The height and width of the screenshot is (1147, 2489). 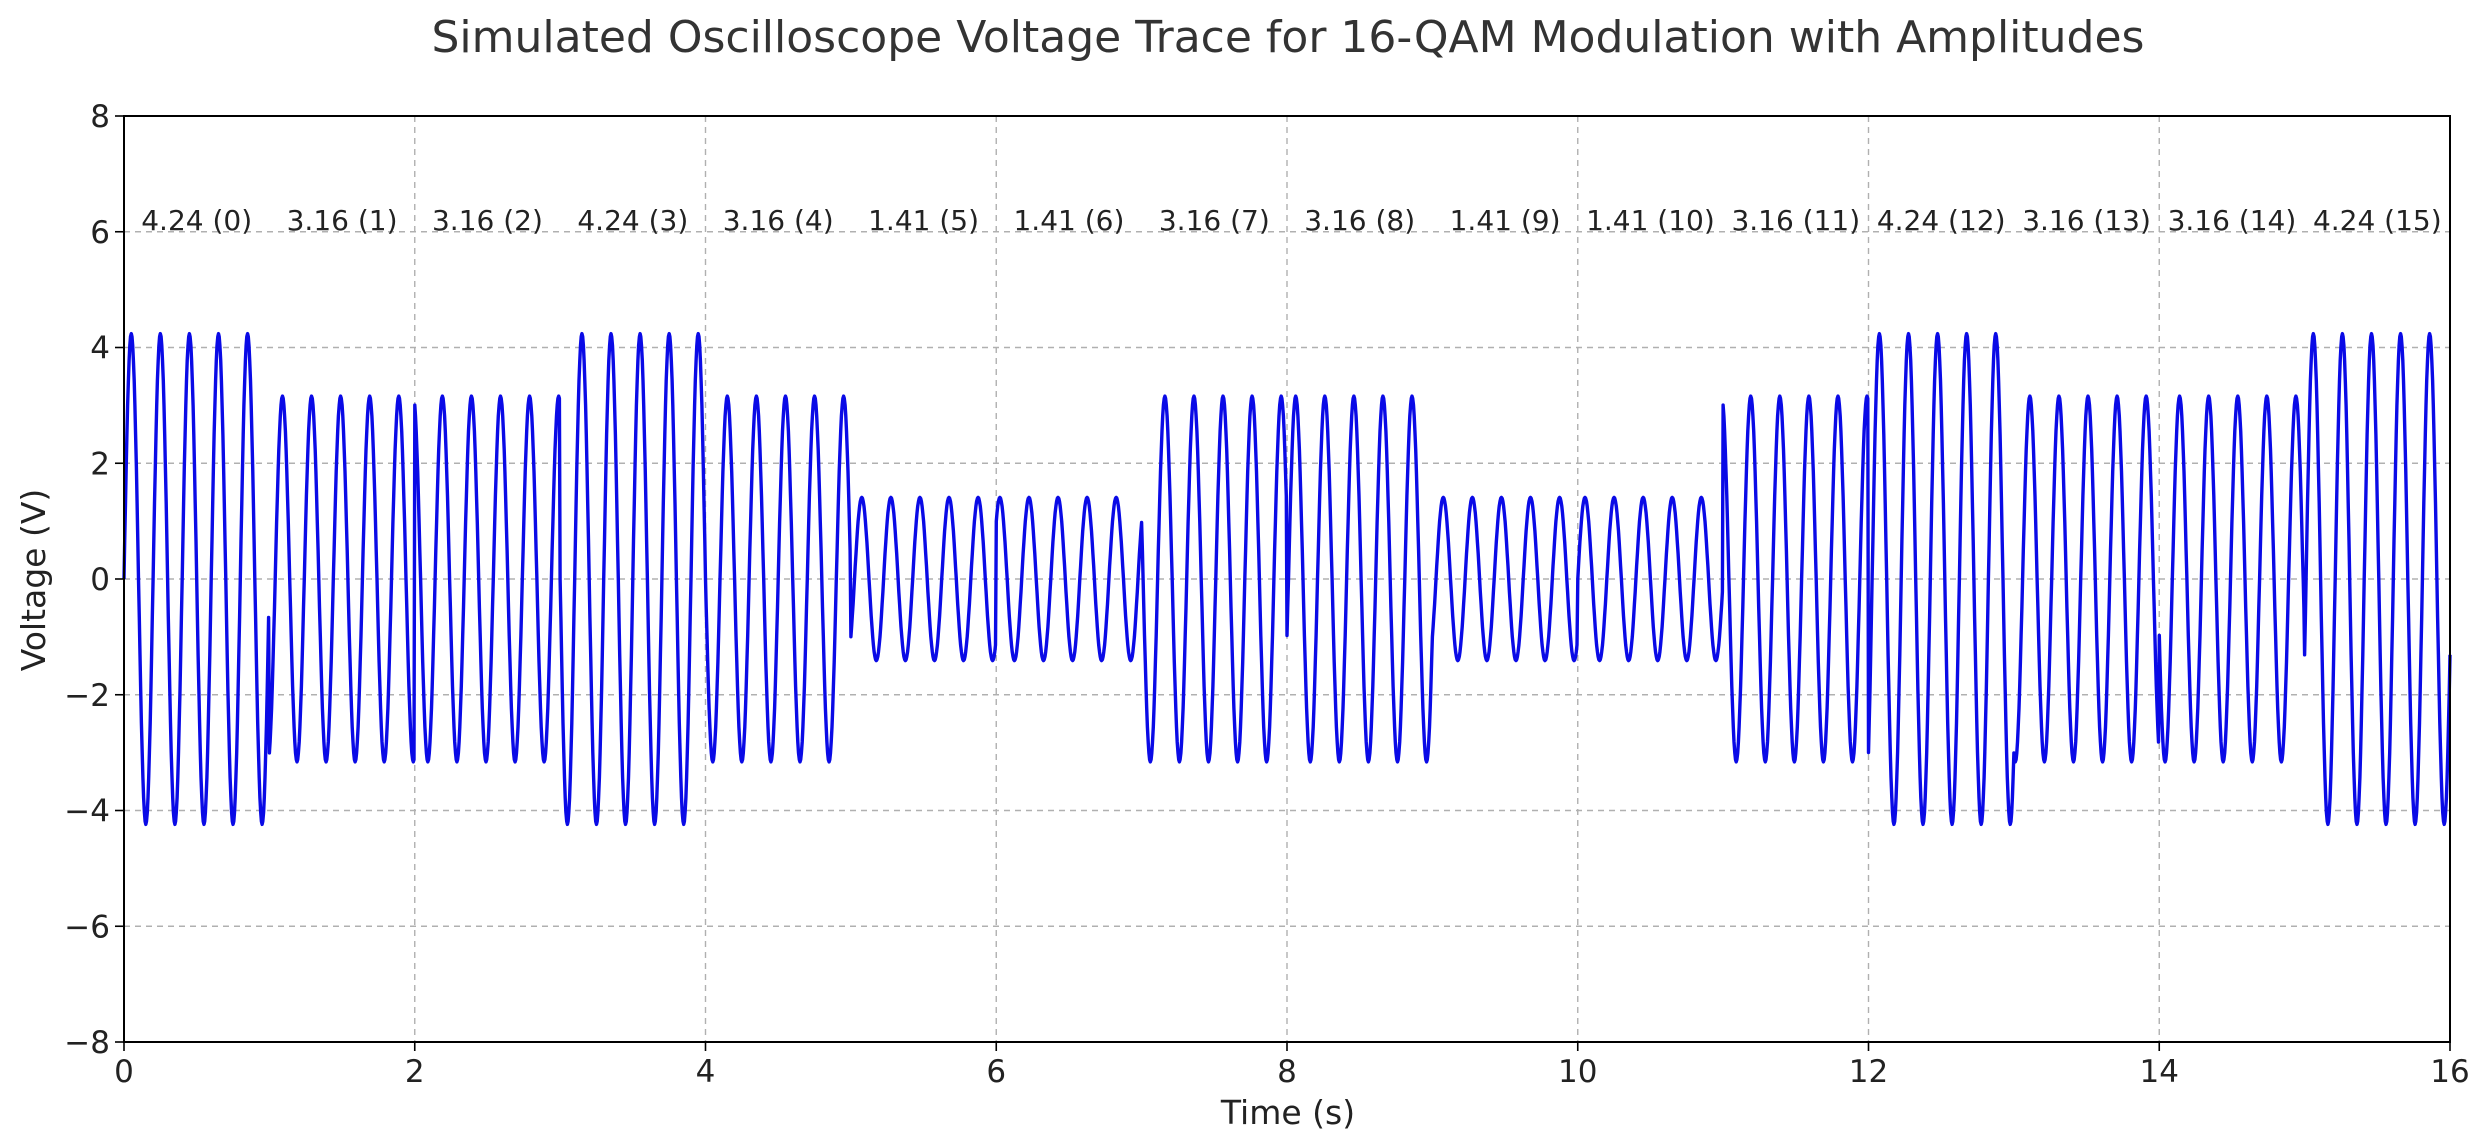 What do you see at coordinates (1214, 220) in the screenshot?
I see `amplitude-annotation: 3.16 (7)` at bounding box center [1214, 220].